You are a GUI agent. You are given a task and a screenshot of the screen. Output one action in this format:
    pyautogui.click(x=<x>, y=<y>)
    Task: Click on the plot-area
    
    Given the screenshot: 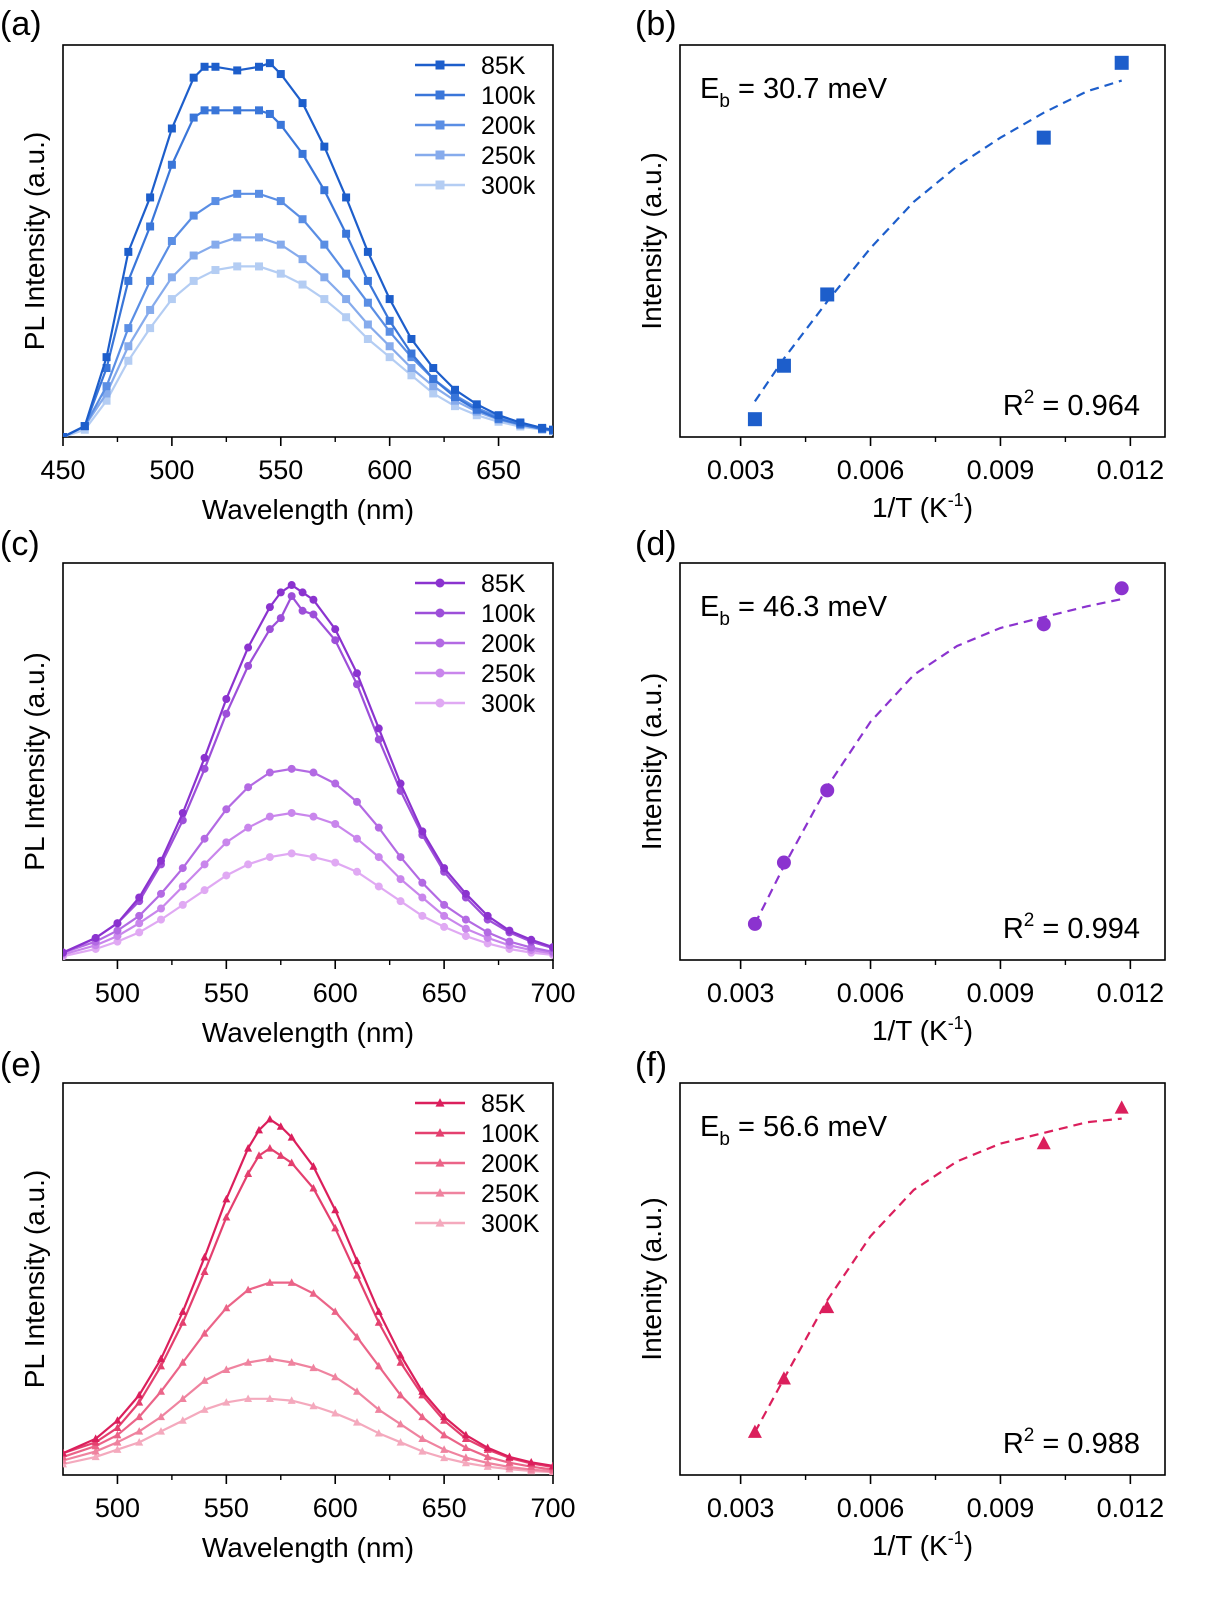 What is the action you would take?
    pyautogui.click(x=308, y=1294)
    